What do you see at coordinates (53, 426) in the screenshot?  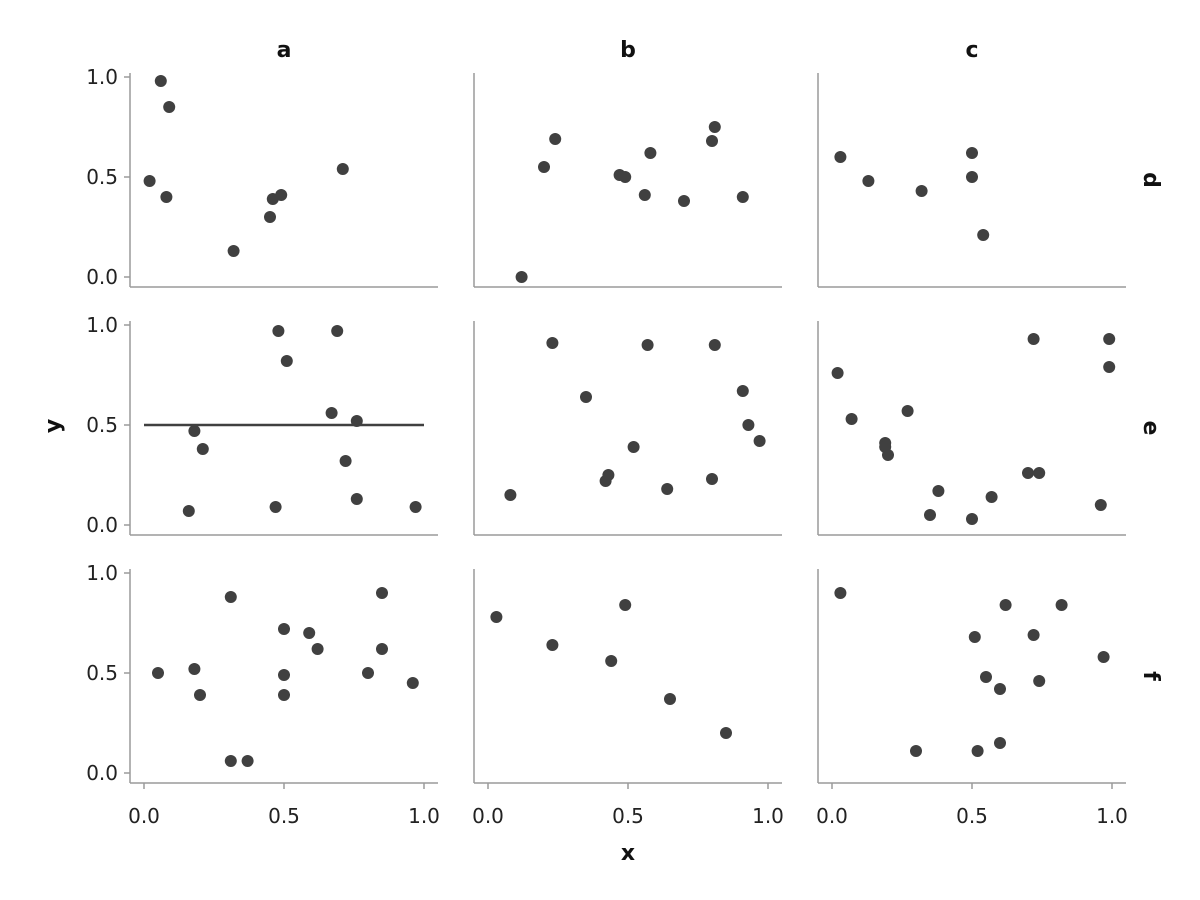 I see `y-axis-title: y` at bounding box center [53, 426].